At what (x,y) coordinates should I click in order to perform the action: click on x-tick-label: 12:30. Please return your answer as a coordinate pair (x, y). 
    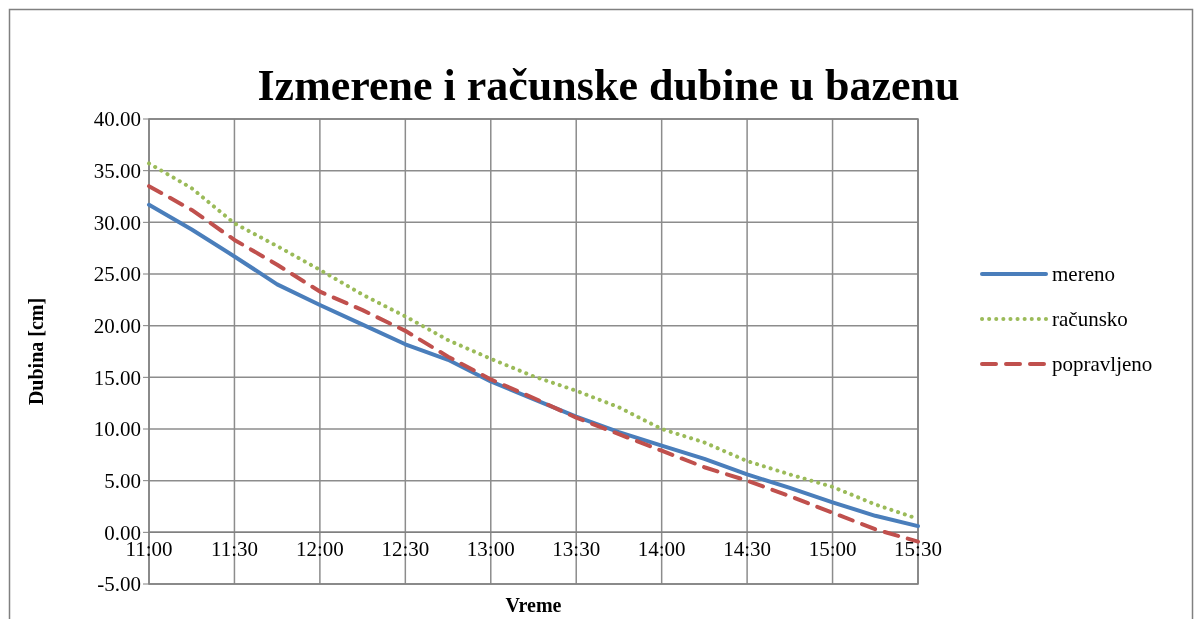
    Looking at the image, I should click on (405, 549).